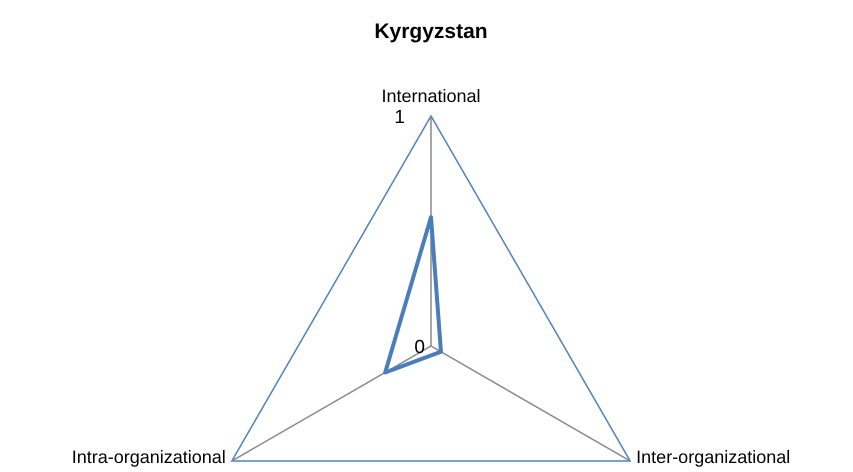  I want to click on spoke-label: International, so click(431, 96).